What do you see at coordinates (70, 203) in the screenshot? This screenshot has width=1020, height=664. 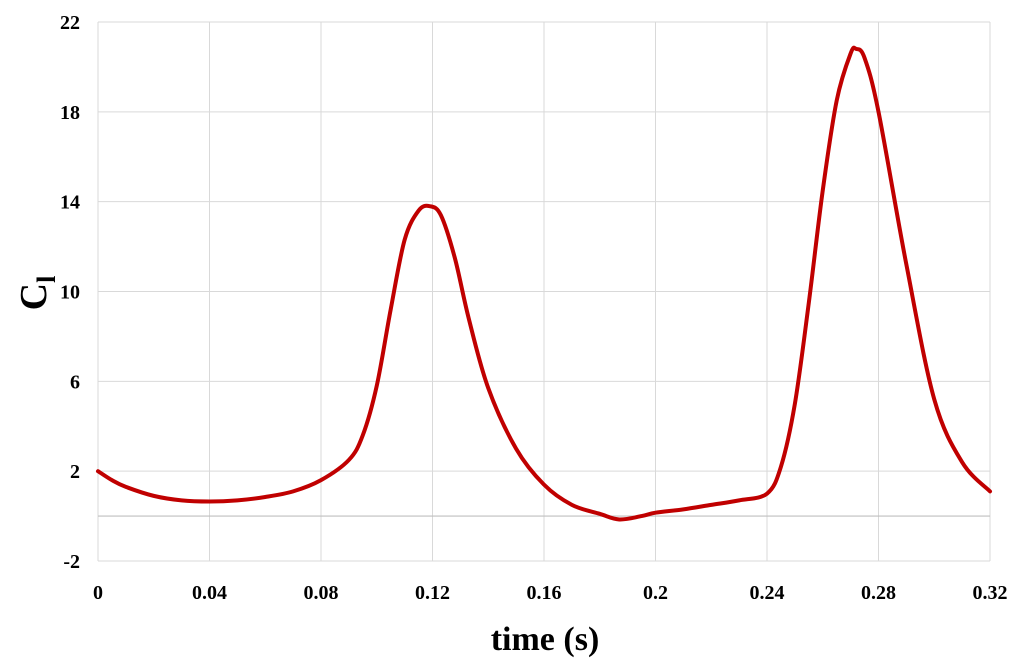 I see `y-tick-label: 14` at bounding box center [70, 203].